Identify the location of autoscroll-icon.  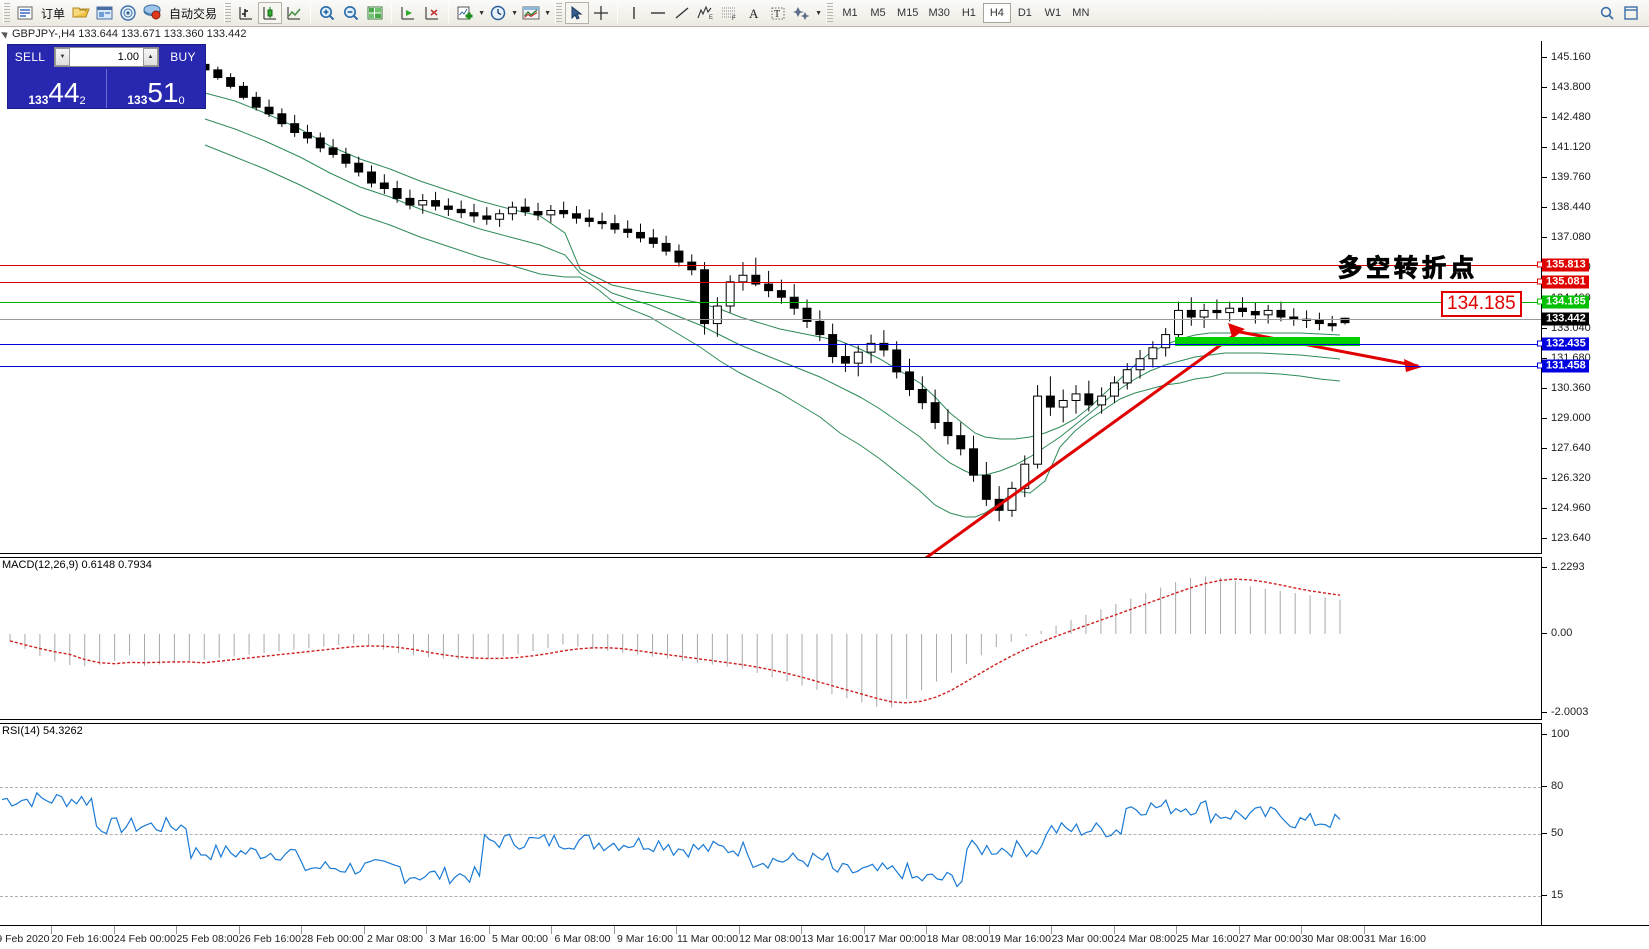
(408, 13).